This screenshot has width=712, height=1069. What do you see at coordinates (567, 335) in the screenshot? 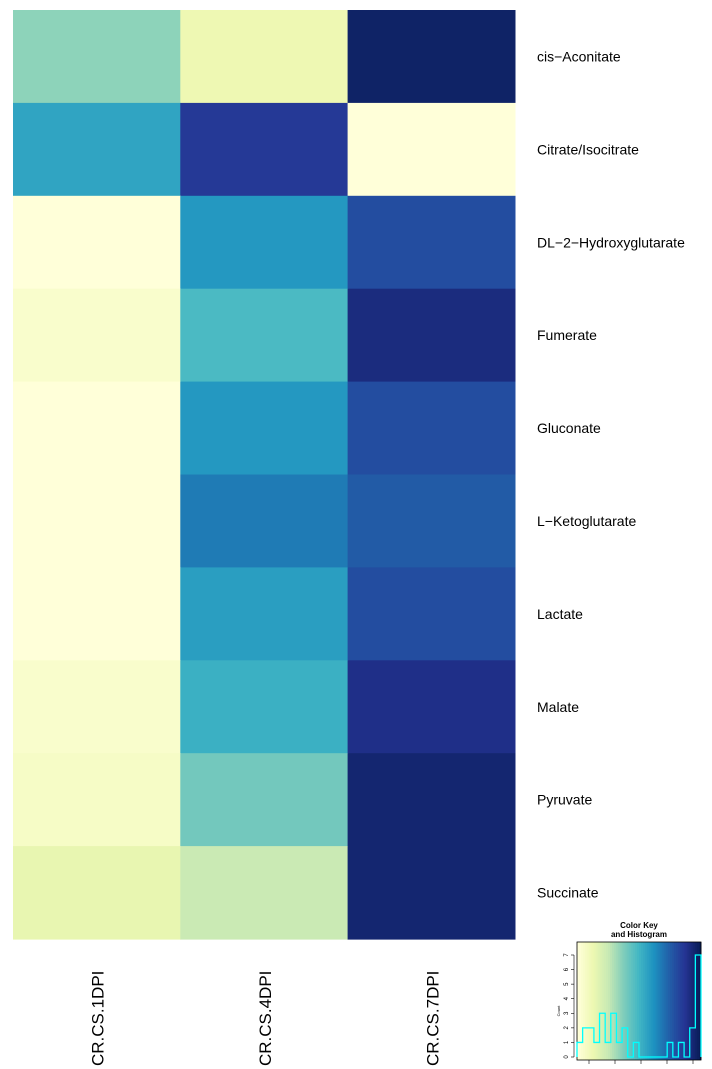
I see `row-label: Fumerate` at bounding box center [567, 335].